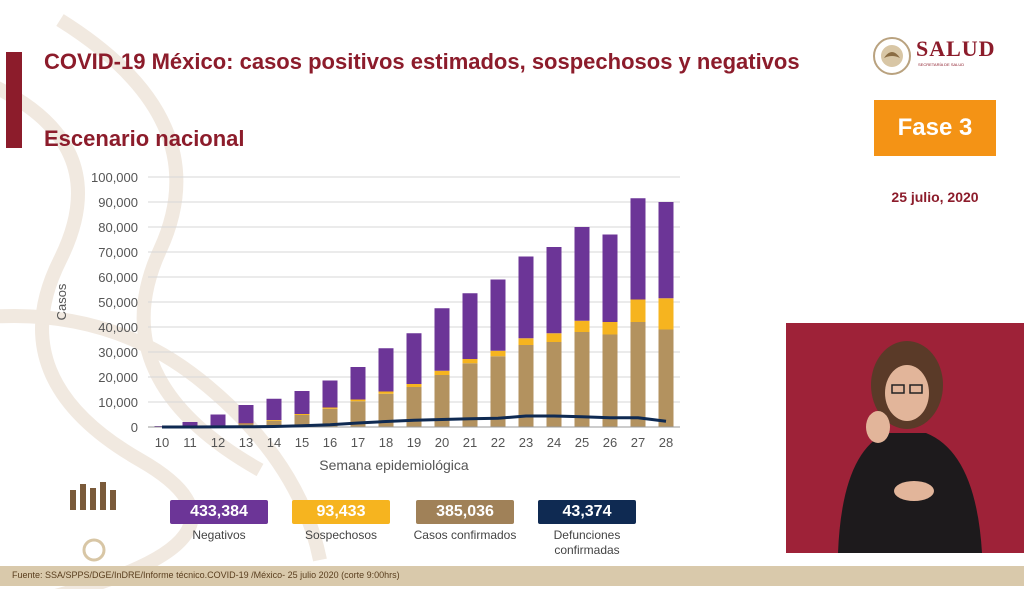 The width and height of the screenshot is (1024, 589). Describe the element at coordinates (274, 442) in the screenshot. I see `x-tick-label: 14` at that location.